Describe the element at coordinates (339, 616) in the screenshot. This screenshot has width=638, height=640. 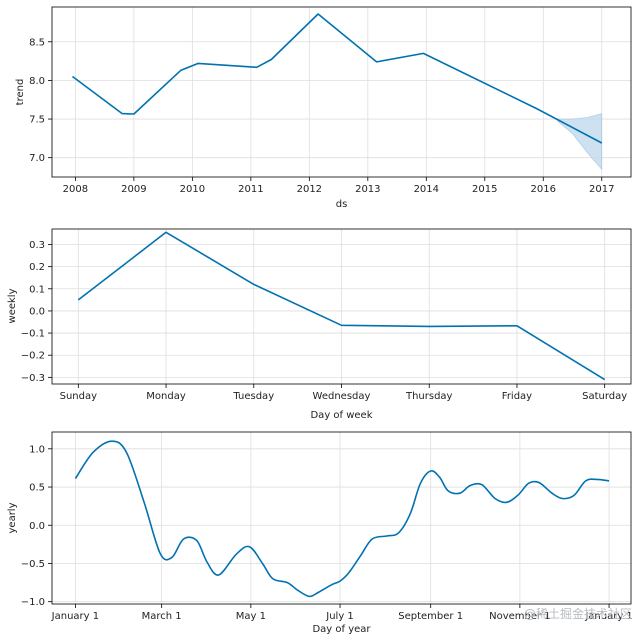
I see `x-tick-label: July 1` at that location.